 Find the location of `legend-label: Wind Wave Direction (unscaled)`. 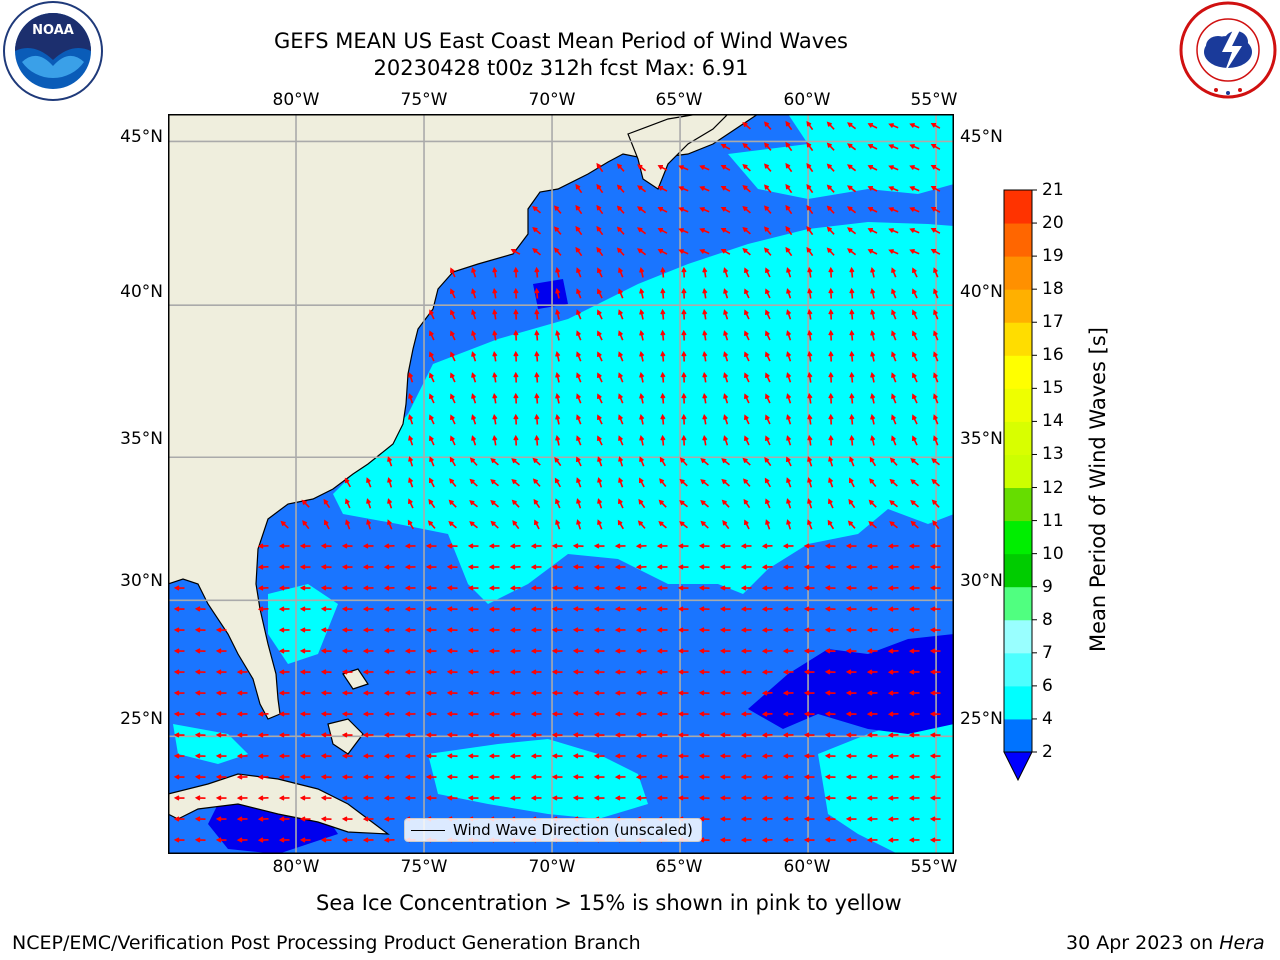

legend-label: Wind Wave Direction (unscaled) is located at coordinates (573, 830).